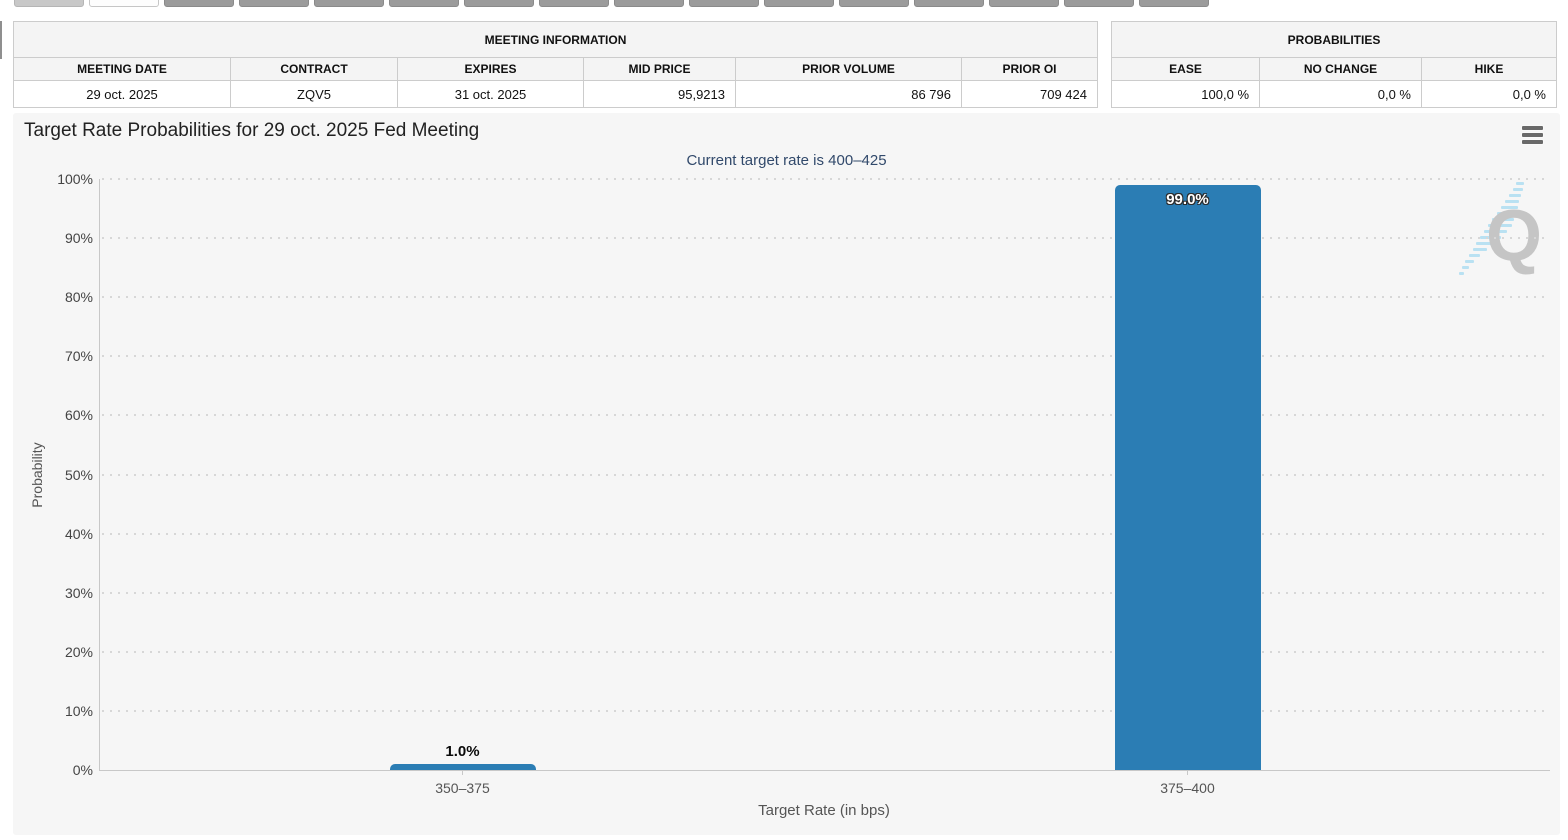 Image resolution: width=1568 pixels, height=840 pixels. I want to click on x-axis-category-label: 350–375, so click(462, 788).